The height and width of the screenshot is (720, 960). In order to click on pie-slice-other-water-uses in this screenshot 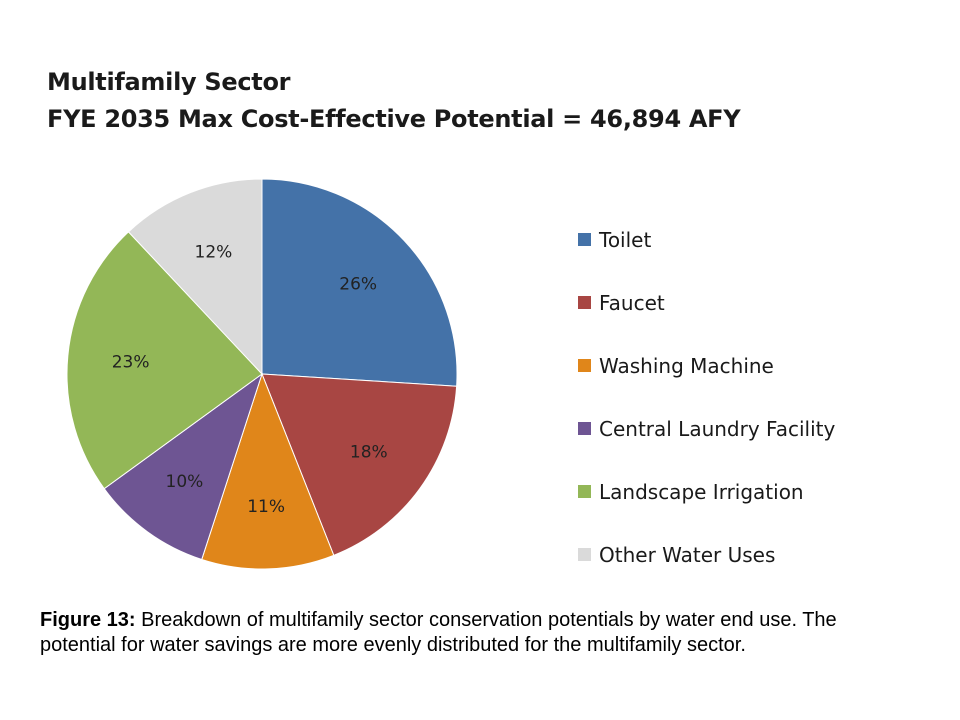, I will do `click(195, 277)`.